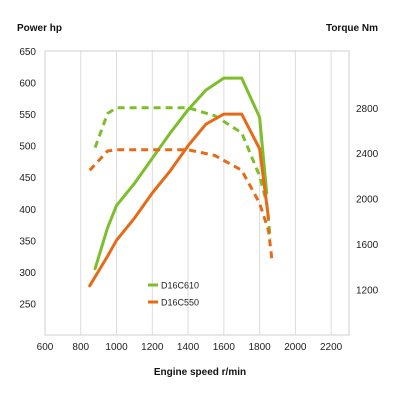  Describe the element at coordinates (351, 28) in the screenshot. I see `right-axis-title: Torque Nm` at that location.